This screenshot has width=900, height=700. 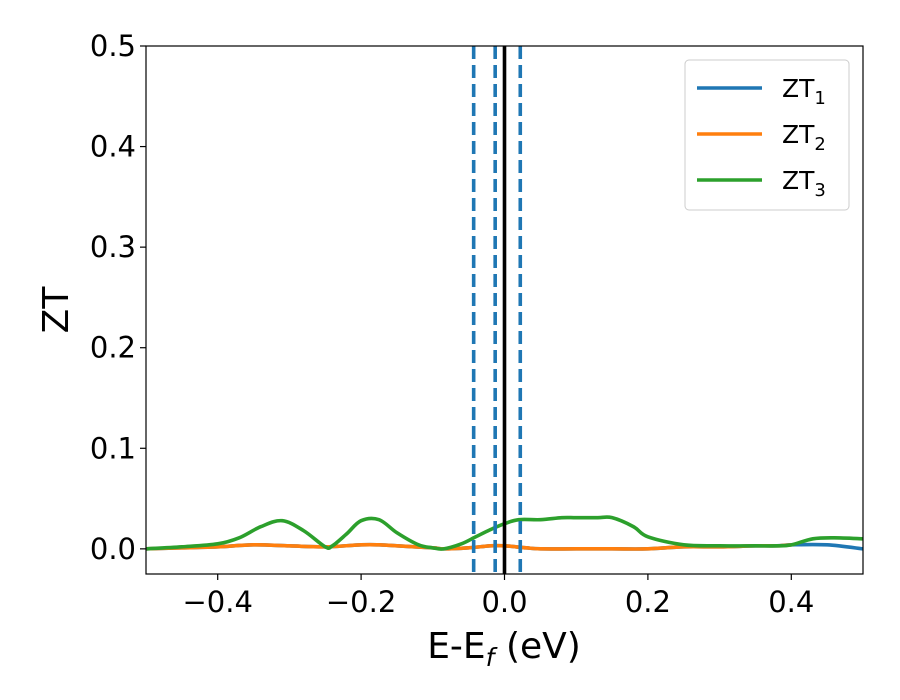 I want to click on y-tick-label: 0.3, so click(x=113, y=247).